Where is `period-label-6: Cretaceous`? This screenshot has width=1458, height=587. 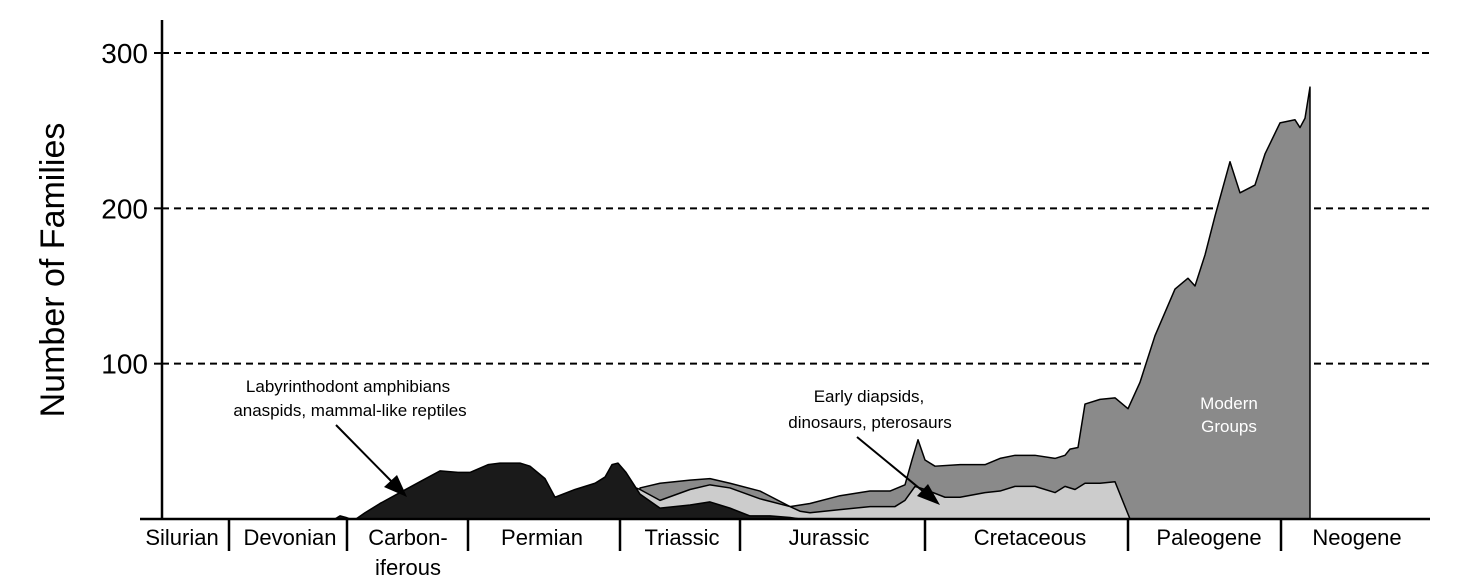
period-label-6: Cretaceous is located at coordinates (1030, 537).